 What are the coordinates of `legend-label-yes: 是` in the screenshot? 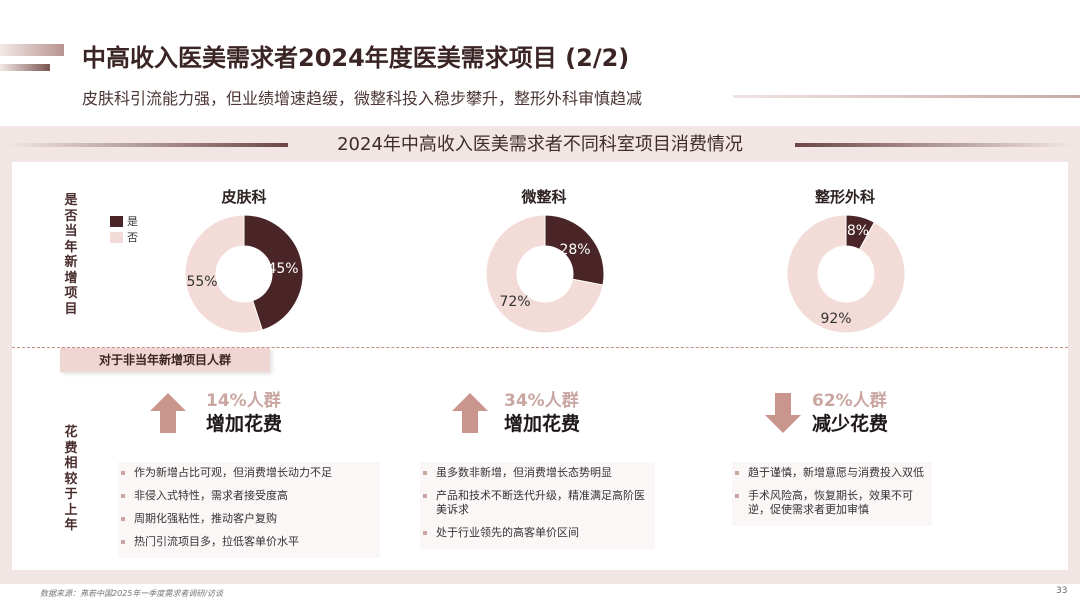 It's located at (132, 221).